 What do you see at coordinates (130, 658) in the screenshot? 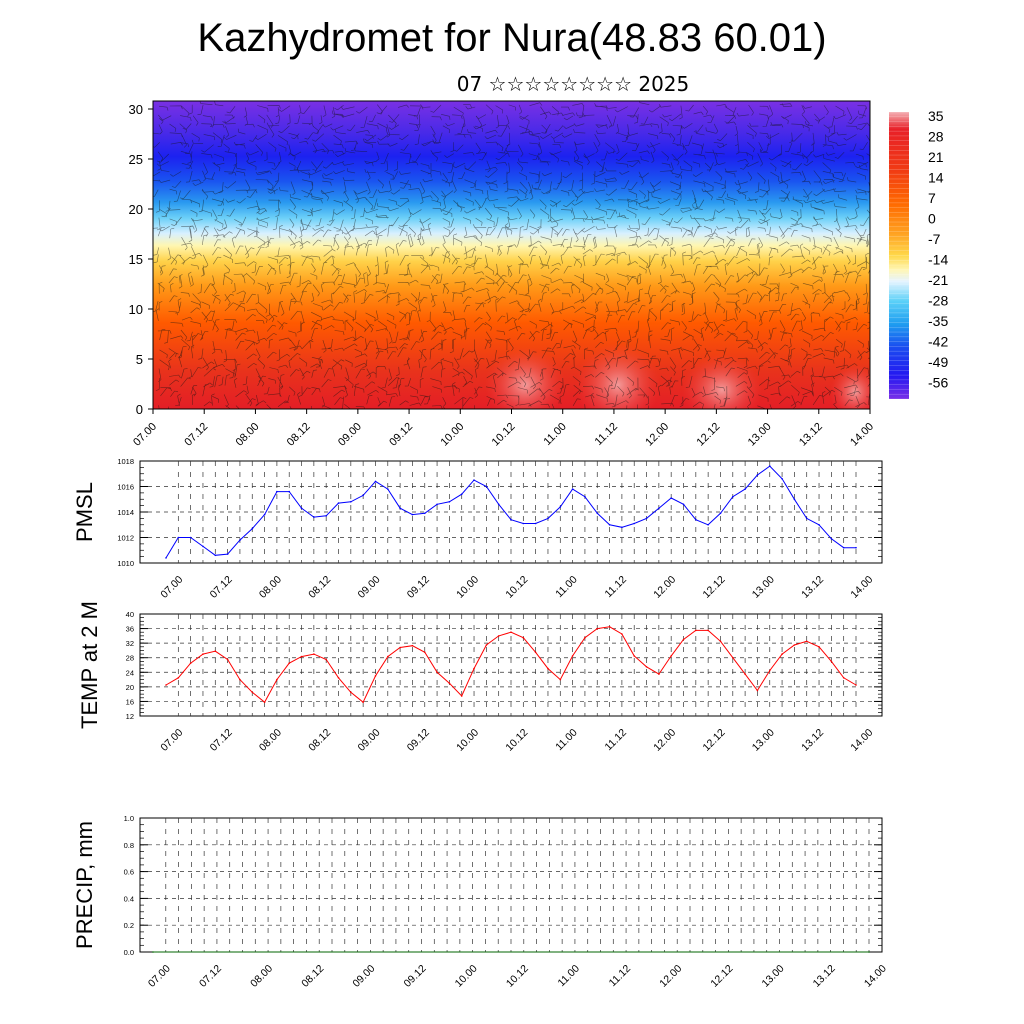
I see `y-tick-label: 28` at bounding box center [130, 658].